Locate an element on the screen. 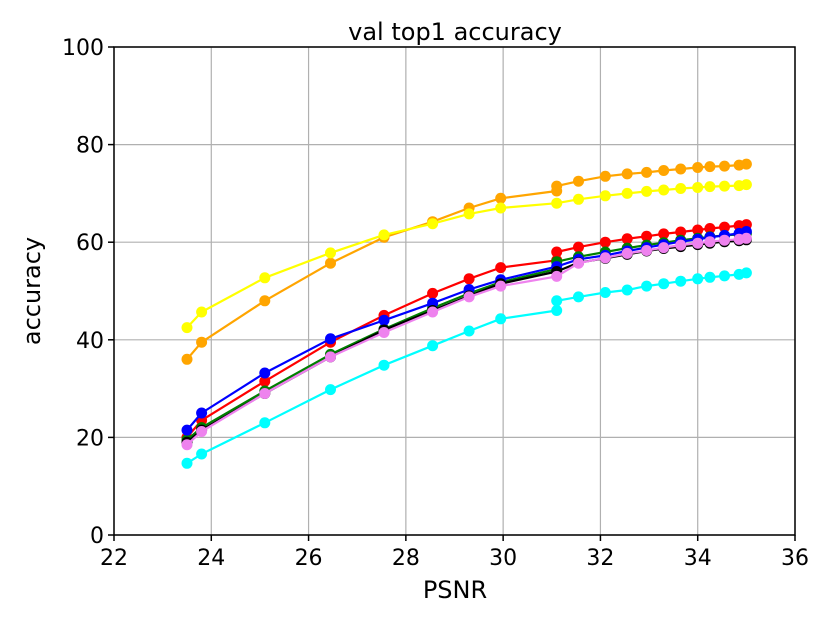 The width and height of the screenshot is (830, 622). x-tick-label: 30 is located at coordinates (503, 558).